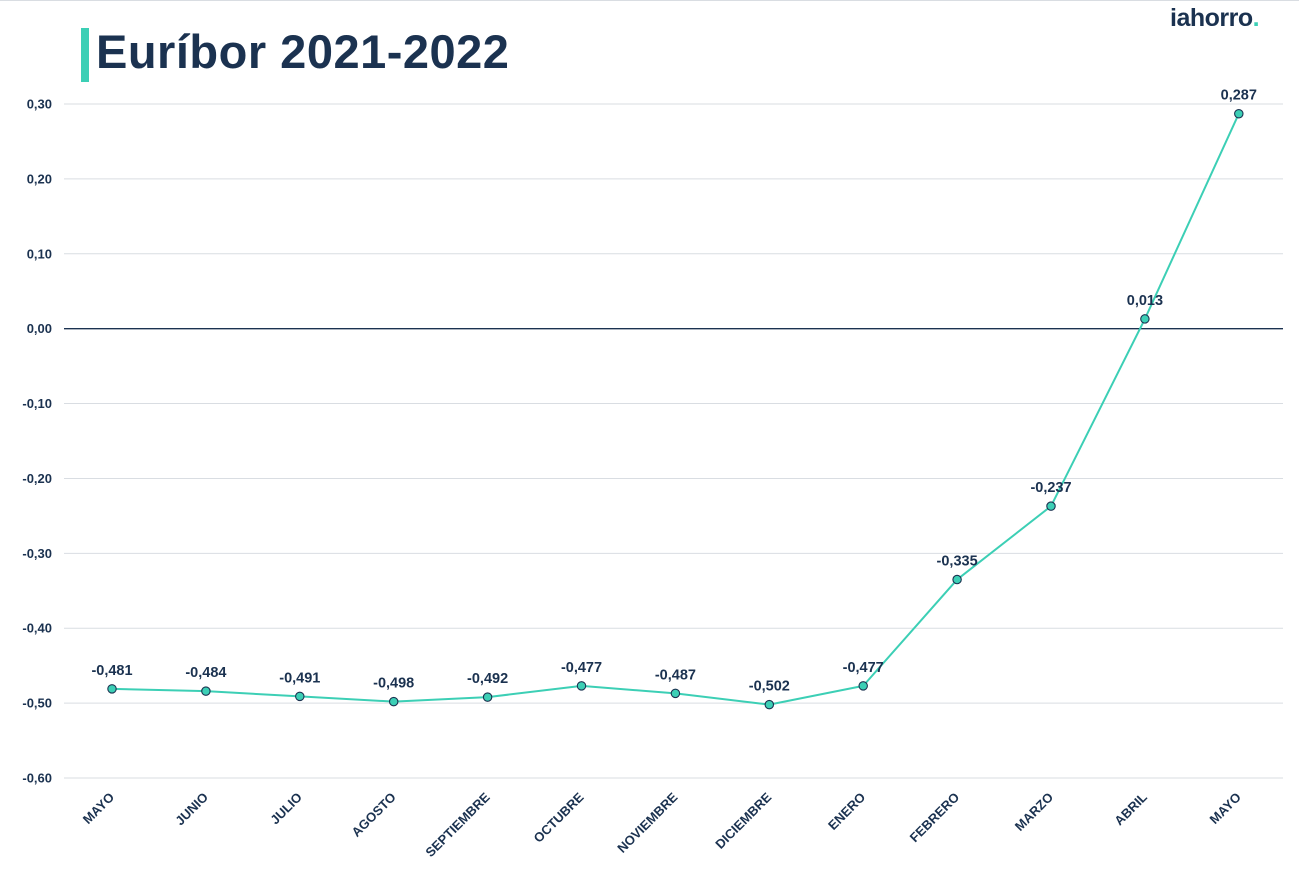 Image resolution: width=1299 pixels, height=876 pixels. I want to click on data-label: -0,335, so click(957, 562).